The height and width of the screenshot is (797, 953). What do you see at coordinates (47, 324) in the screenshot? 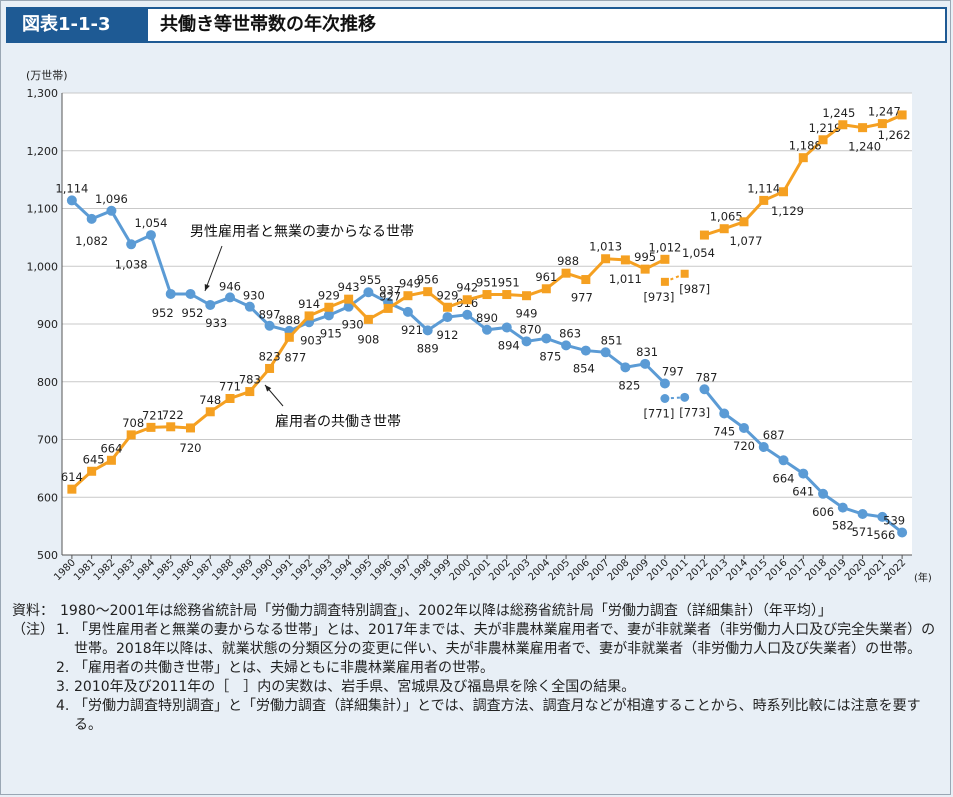
I see `y-tick-label: 900` at bounding box center [47, 324].